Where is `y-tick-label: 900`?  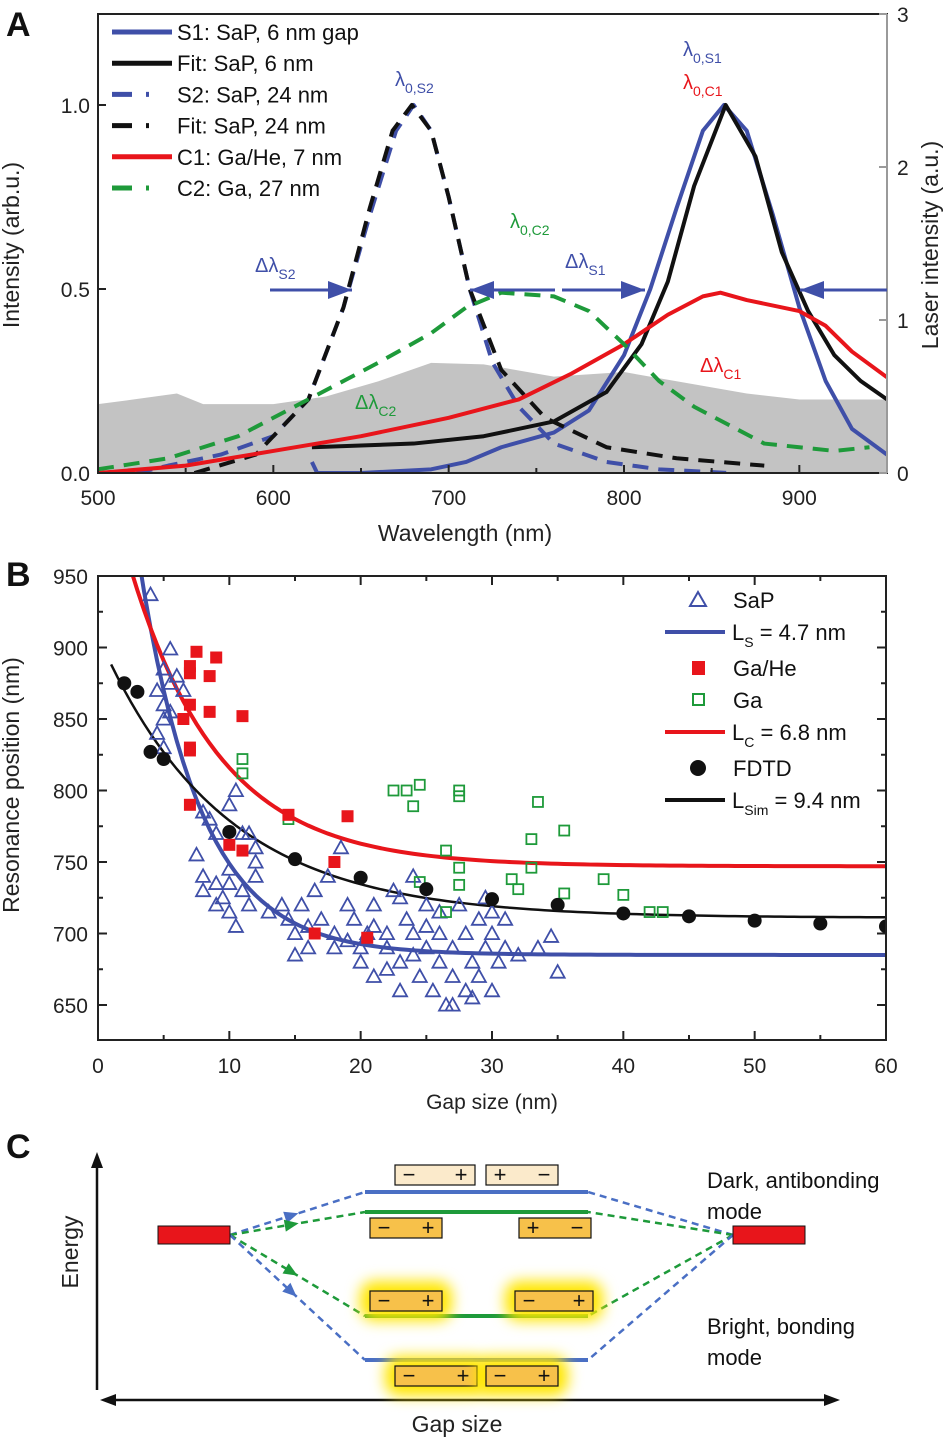
y-tick-label: 900 is located at coordinates (70, 649).